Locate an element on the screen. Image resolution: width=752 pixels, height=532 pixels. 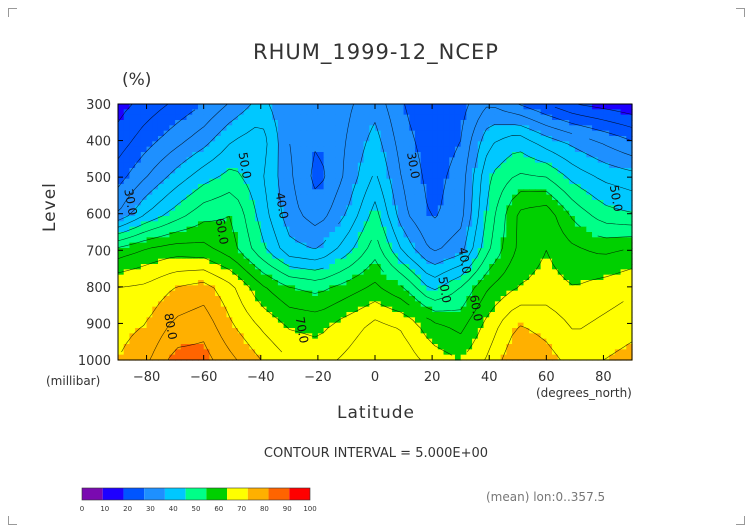
mean-note: (mean) lon:0..357.5 is located at coordinates (546, 497).